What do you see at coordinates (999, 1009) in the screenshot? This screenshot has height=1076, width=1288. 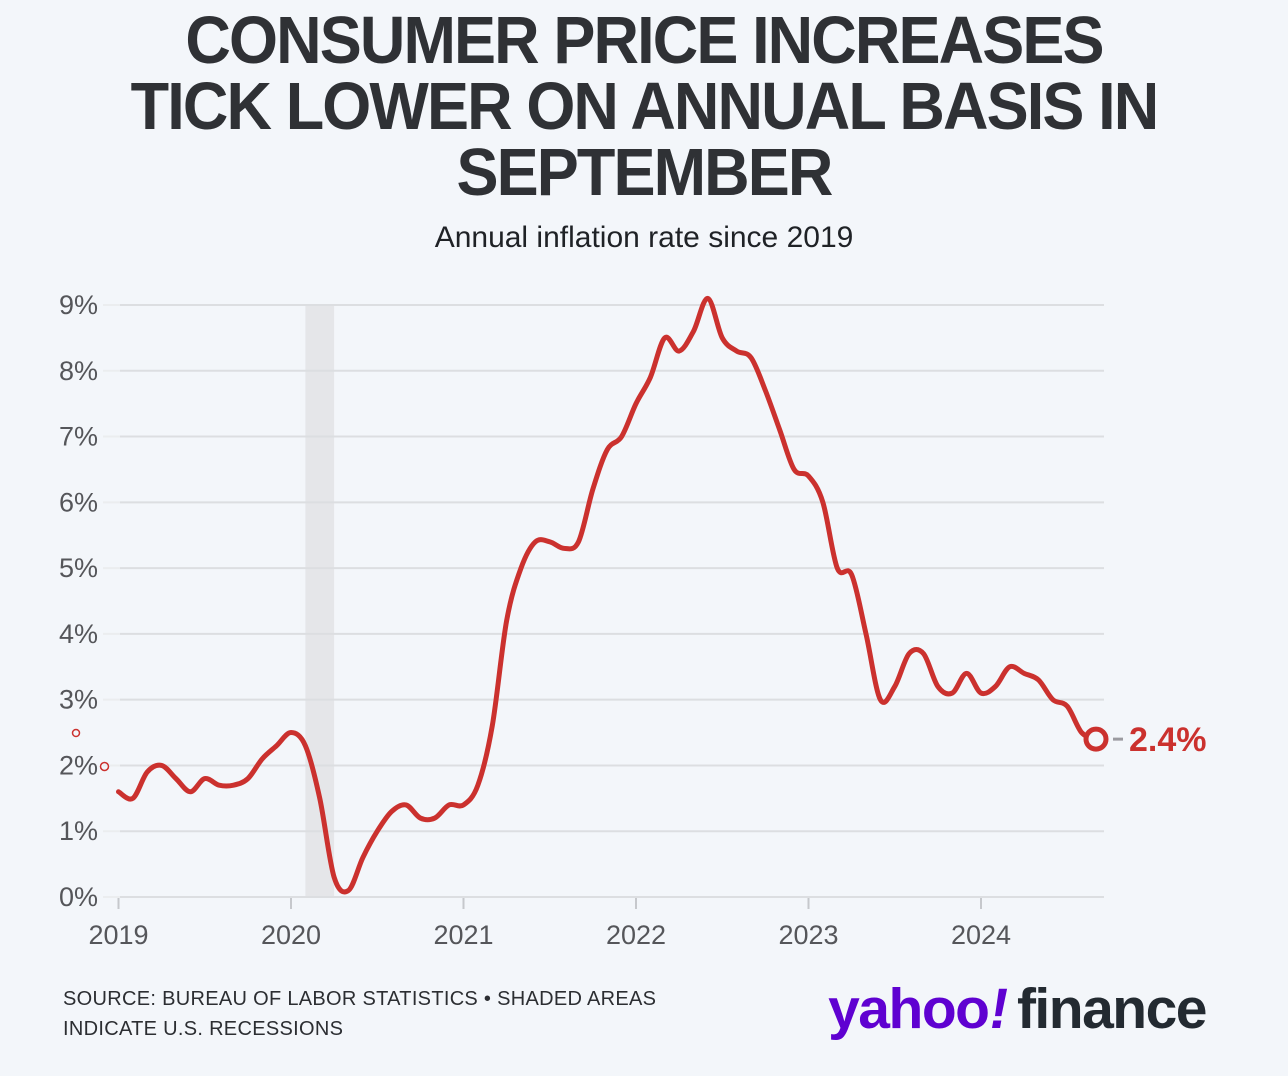 I see `logo-exclamation-icon: !` at bounding box center [999, 1009].